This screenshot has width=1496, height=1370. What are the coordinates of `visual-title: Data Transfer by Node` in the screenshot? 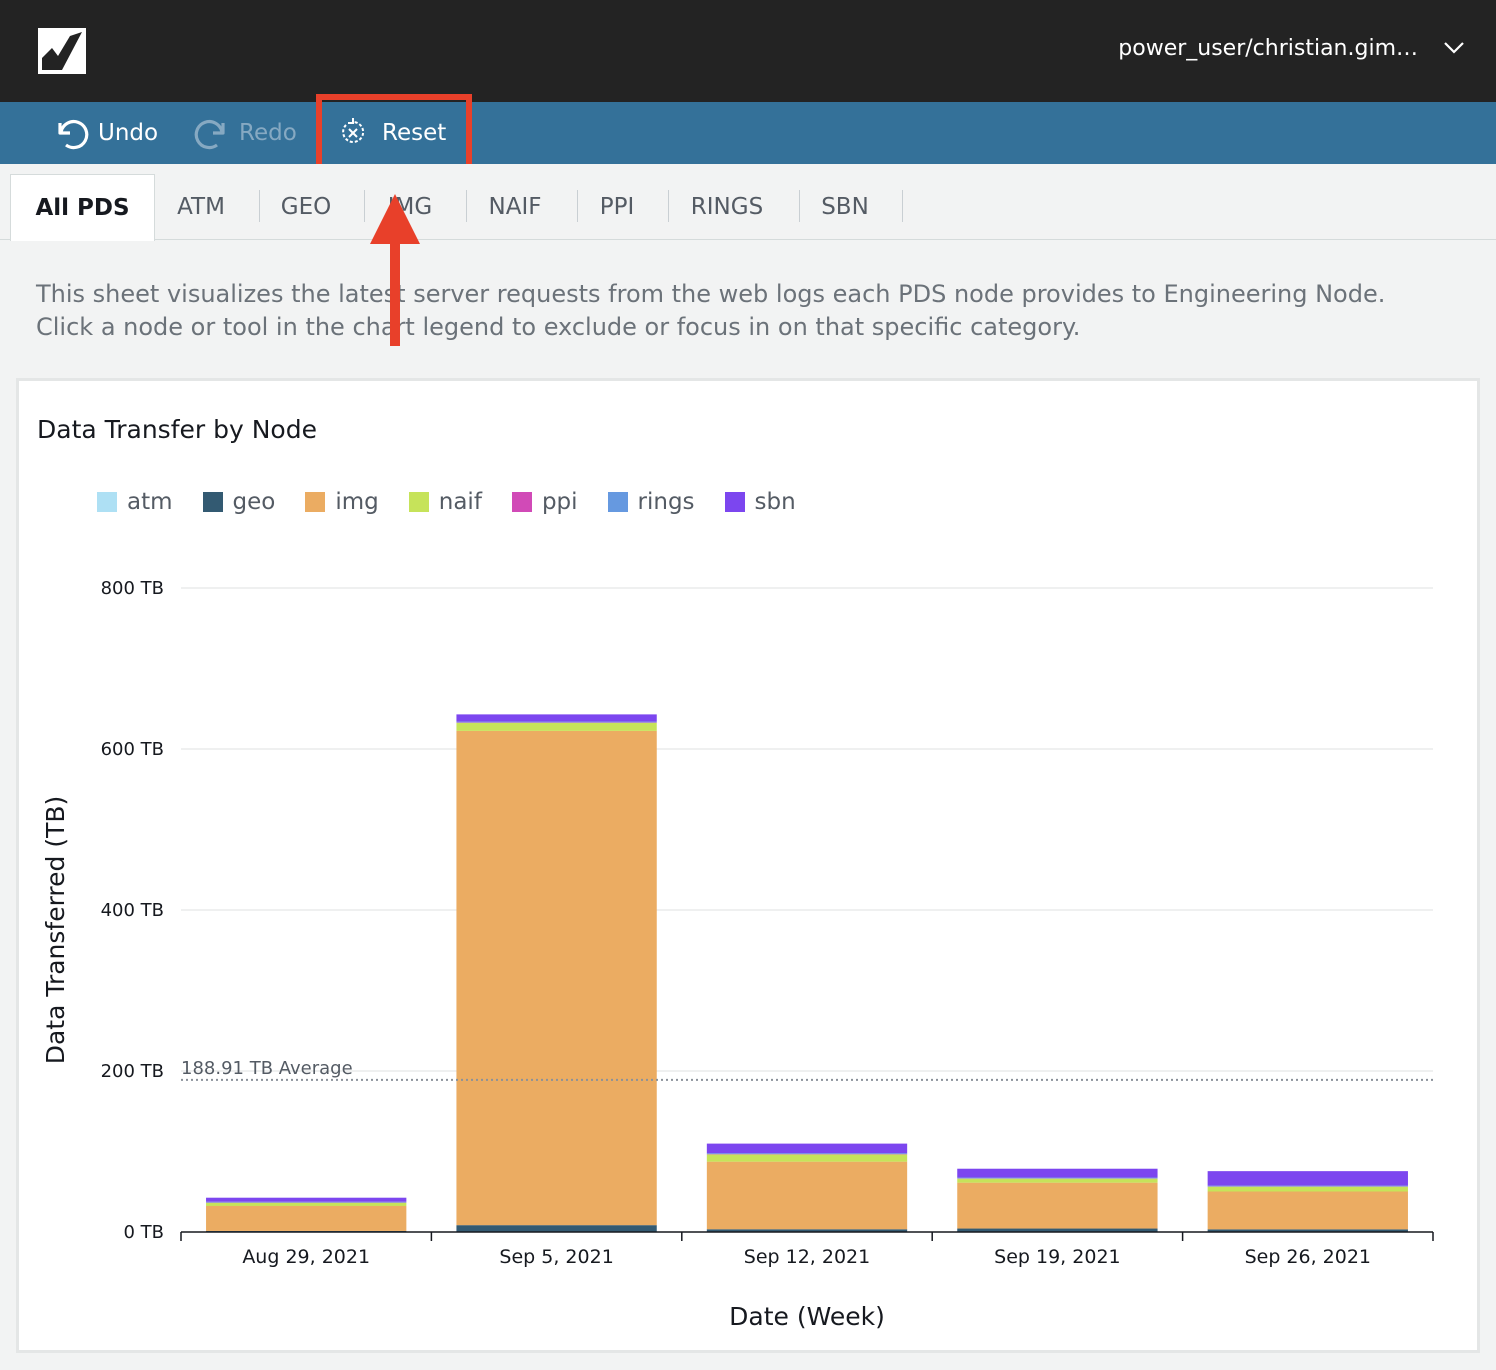 It's located at (177, 429).